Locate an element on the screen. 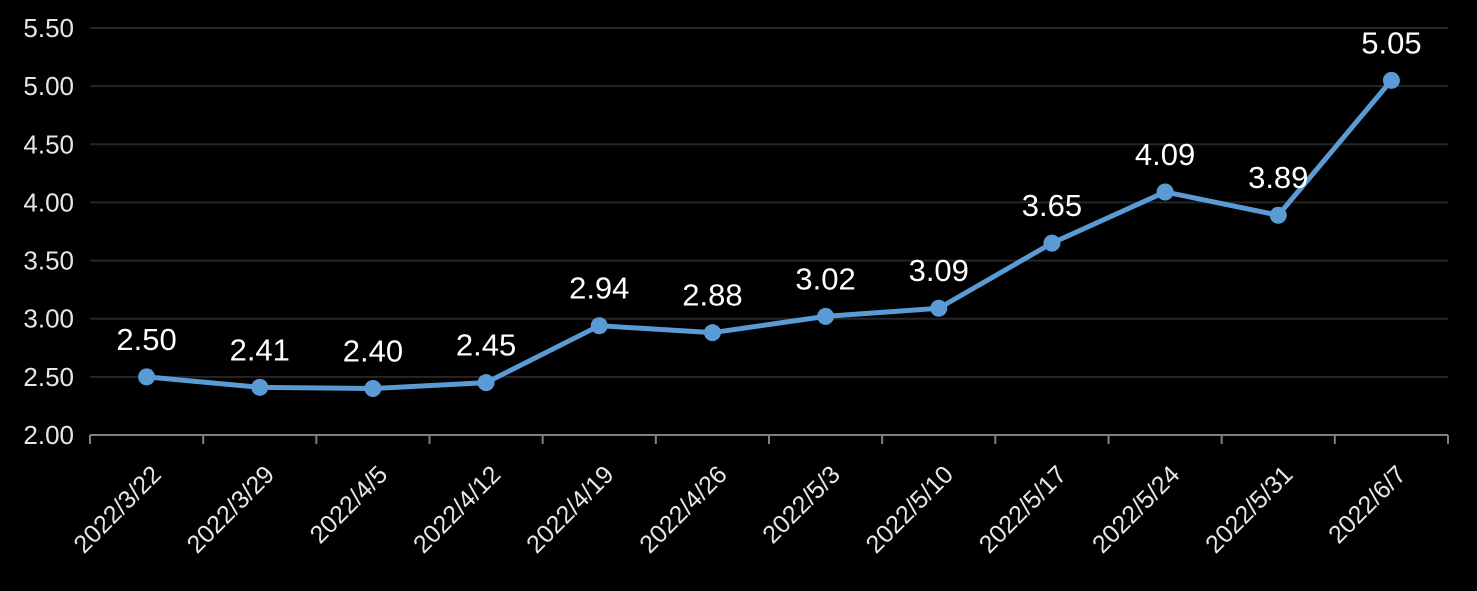 Image resolution: width=1477 pixels, height=591 pixels. y-axis-tick-label: 3.50 is located at coordinates (48, 261).